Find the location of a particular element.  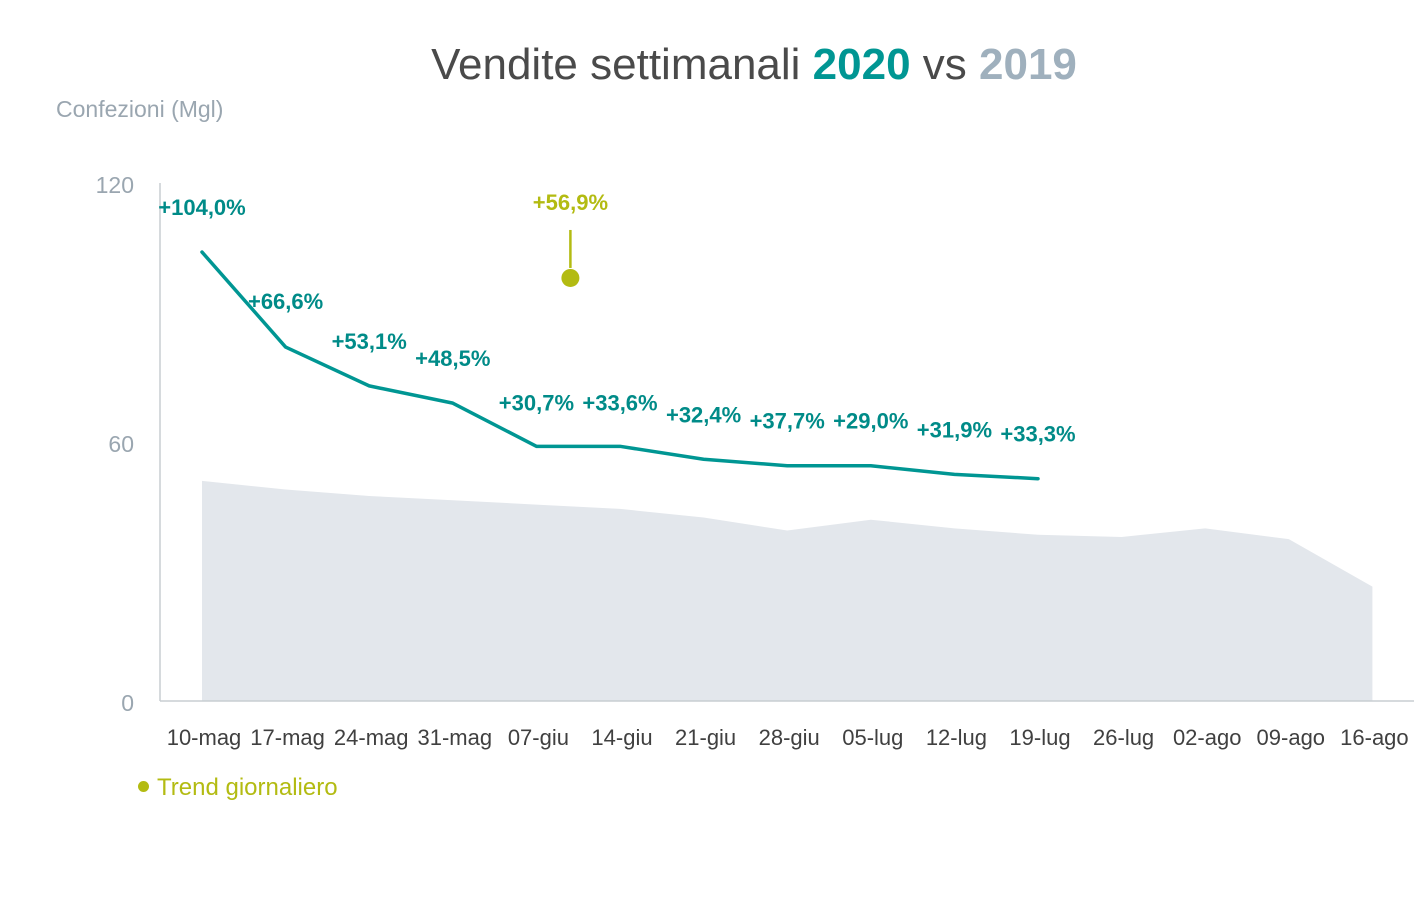

chart-title: Vendite settimanali 2020 vs 2019 is located at coordinates (712, 65).